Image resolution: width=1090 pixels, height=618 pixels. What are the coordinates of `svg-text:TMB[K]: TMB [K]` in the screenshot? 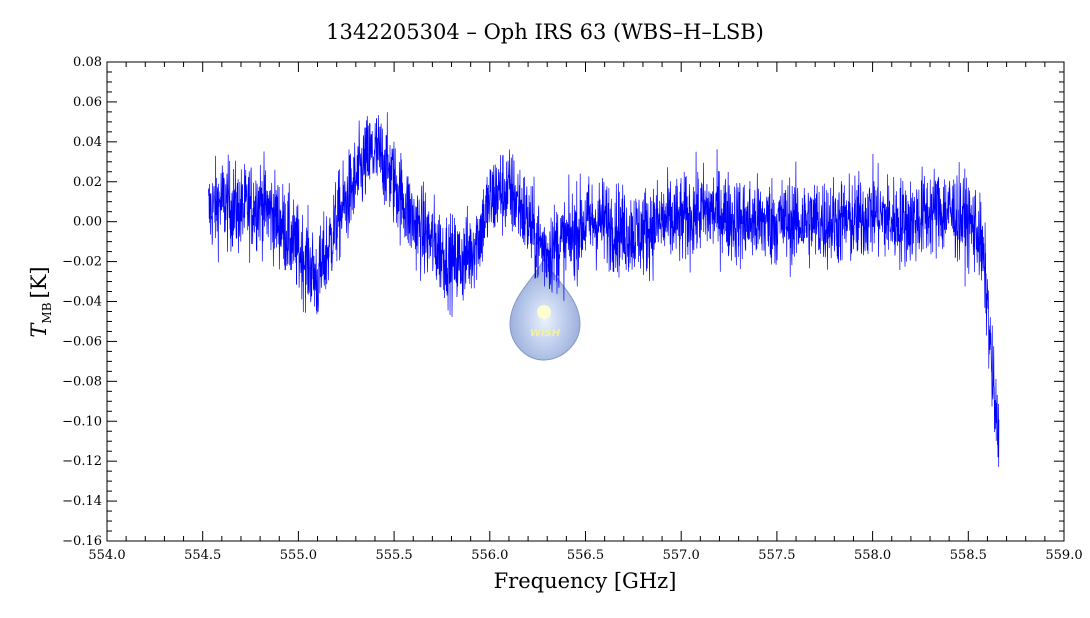 It's located at (40, 301).